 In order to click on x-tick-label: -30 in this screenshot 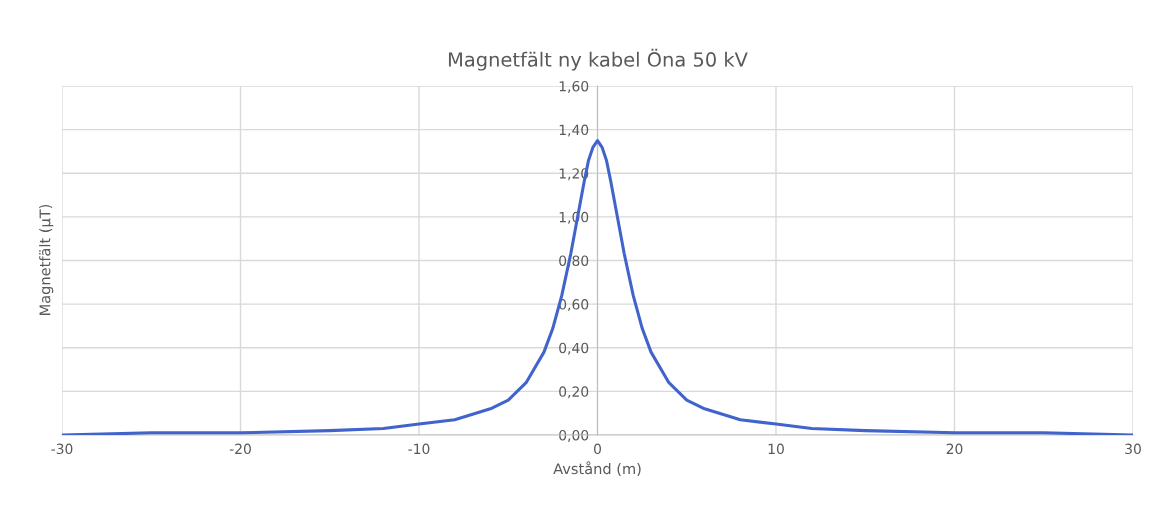, I will do `click(62, 449)`.